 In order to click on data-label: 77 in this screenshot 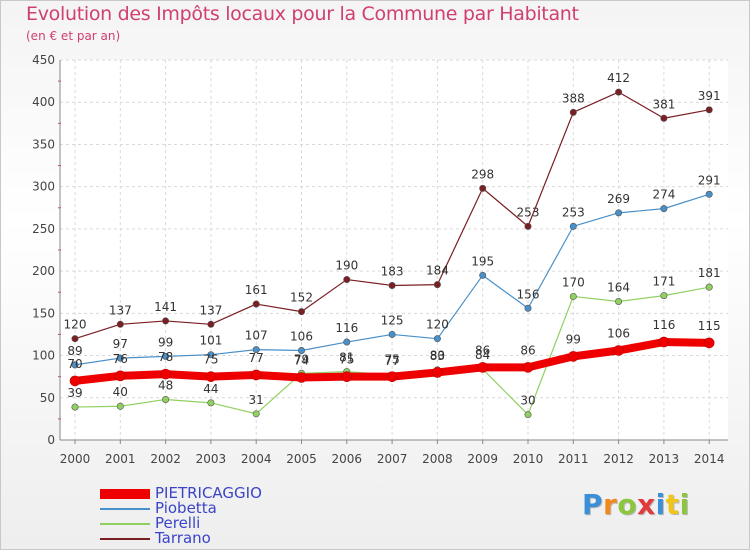, I will do `click(391, 361)`.